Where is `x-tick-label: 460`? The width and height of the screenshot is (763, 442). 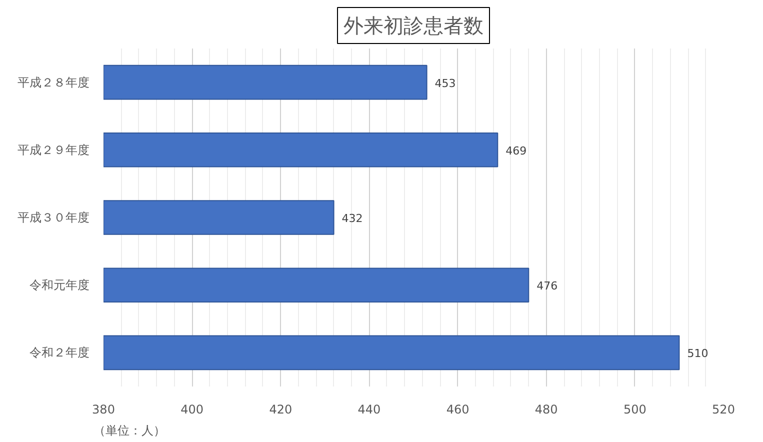 x-tick-label: 460 is located at coordinates (458, 409).